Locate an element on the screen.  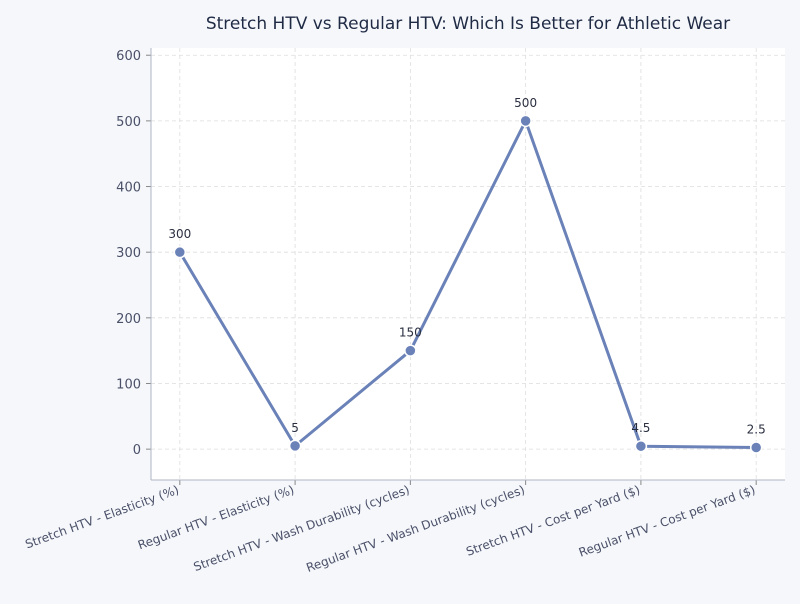
x-tick-label: Regular HTV - Wash Durability (cycles) is located at coordinates (415, 529).